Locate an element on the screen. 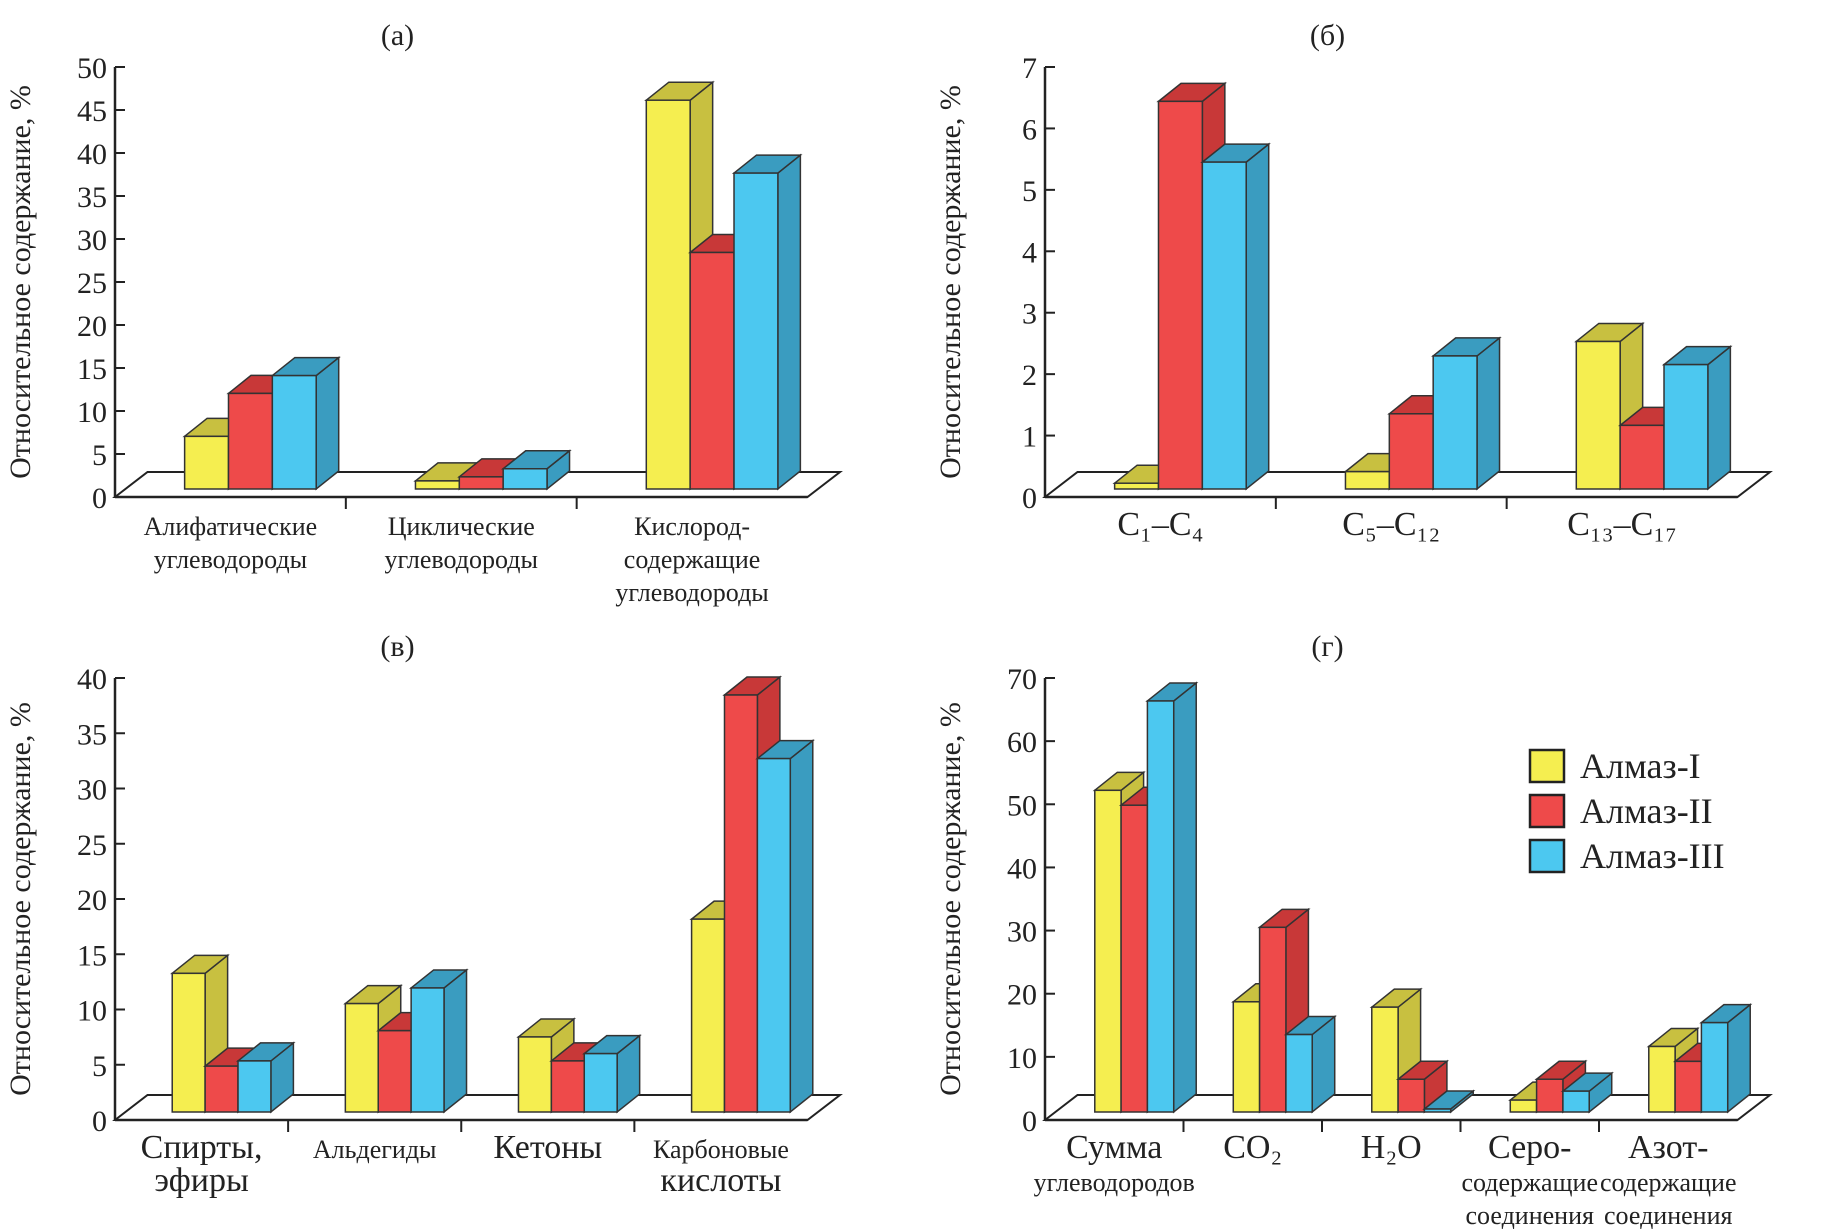  chart-title: (г) is located at coordinates (1327, 646).